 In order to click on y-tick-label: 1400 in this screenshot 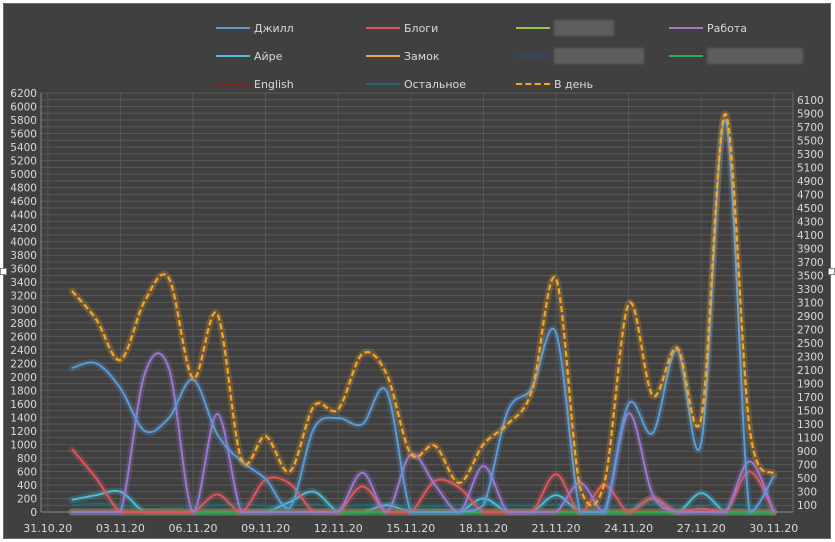, I will do `click(23, 418)`.